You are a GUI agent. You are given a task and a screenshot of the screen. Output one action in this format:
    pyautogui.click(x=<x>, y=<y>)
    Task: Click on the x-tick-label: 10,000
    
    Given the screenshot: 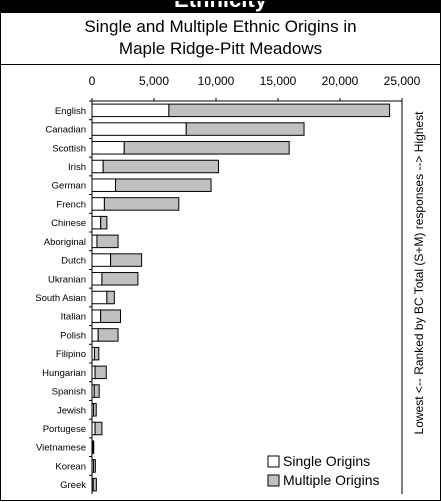 What is the action you would take?
    pyautogui.click(x=216, y=81)
    